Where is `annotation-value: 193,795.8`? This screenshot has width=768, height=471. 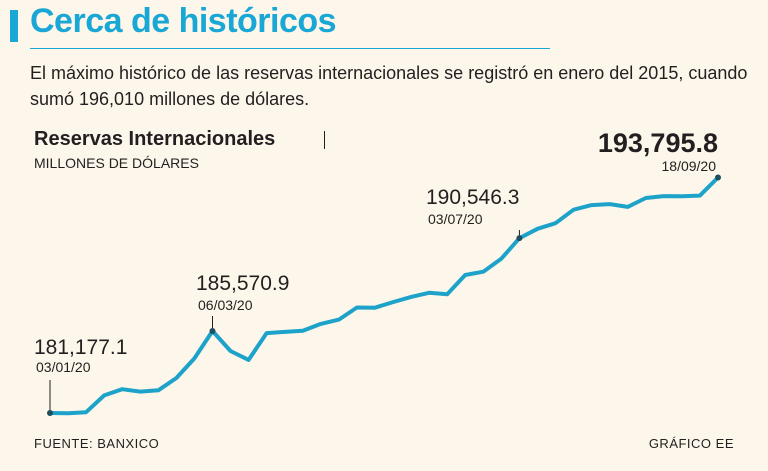 annotation-value: 193,795.8 is located at coordinates (658, 143).